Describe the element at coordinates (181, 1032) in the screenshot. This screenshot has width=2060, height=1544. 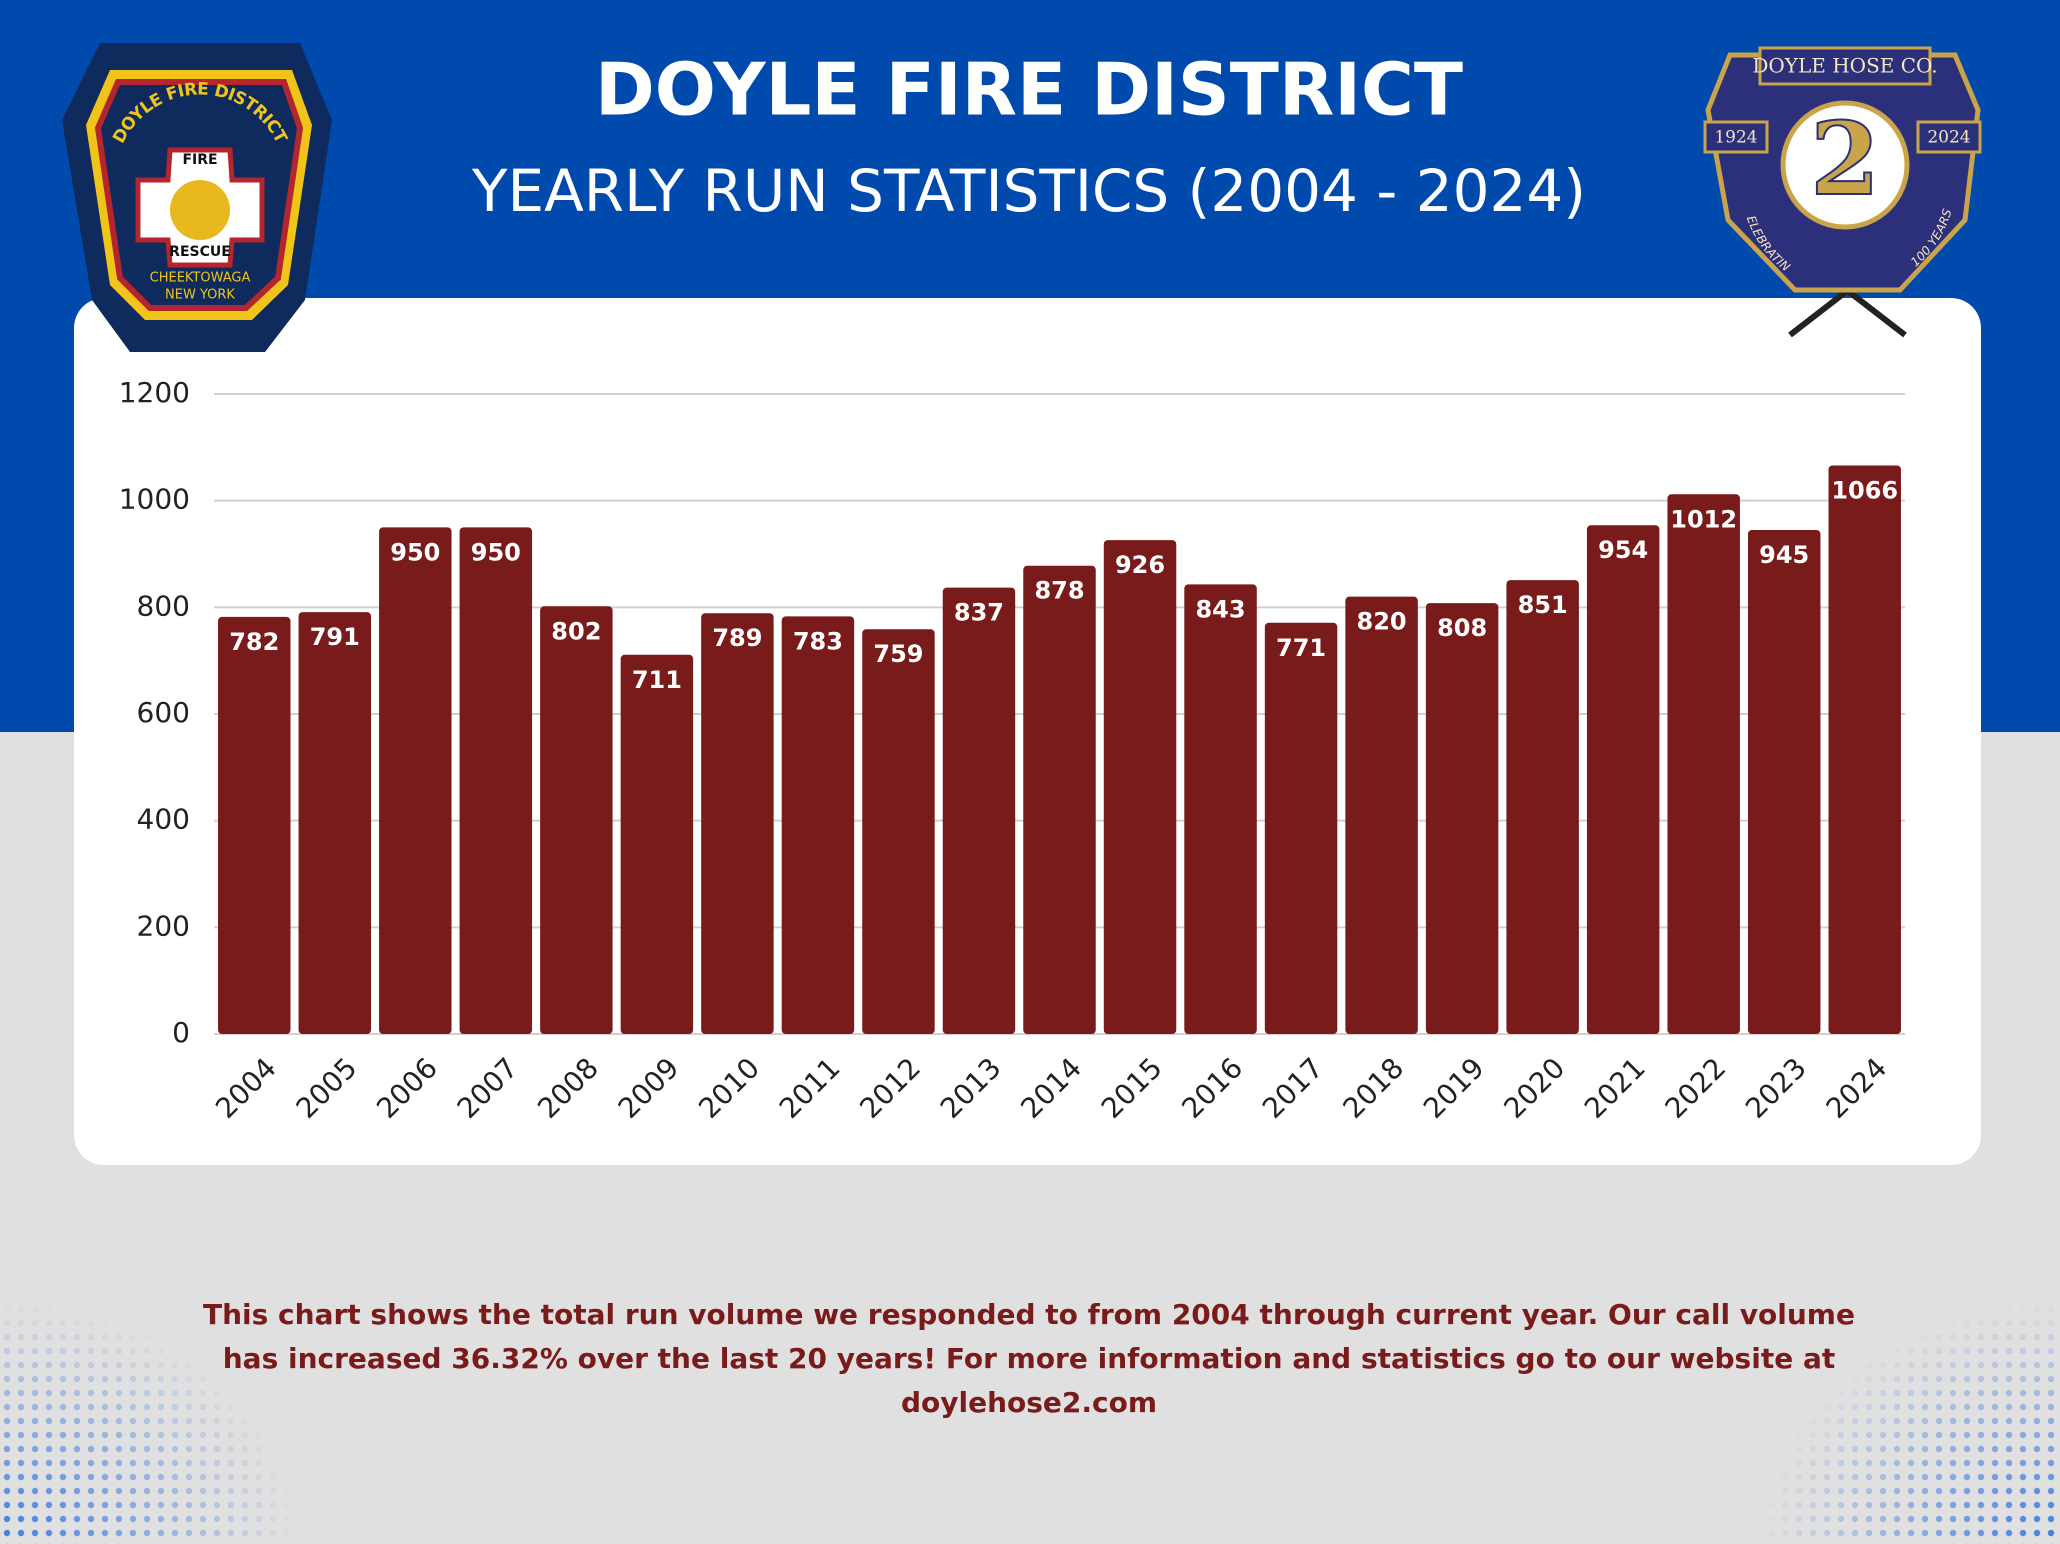
I see `y-tick-label: 0` at that location.